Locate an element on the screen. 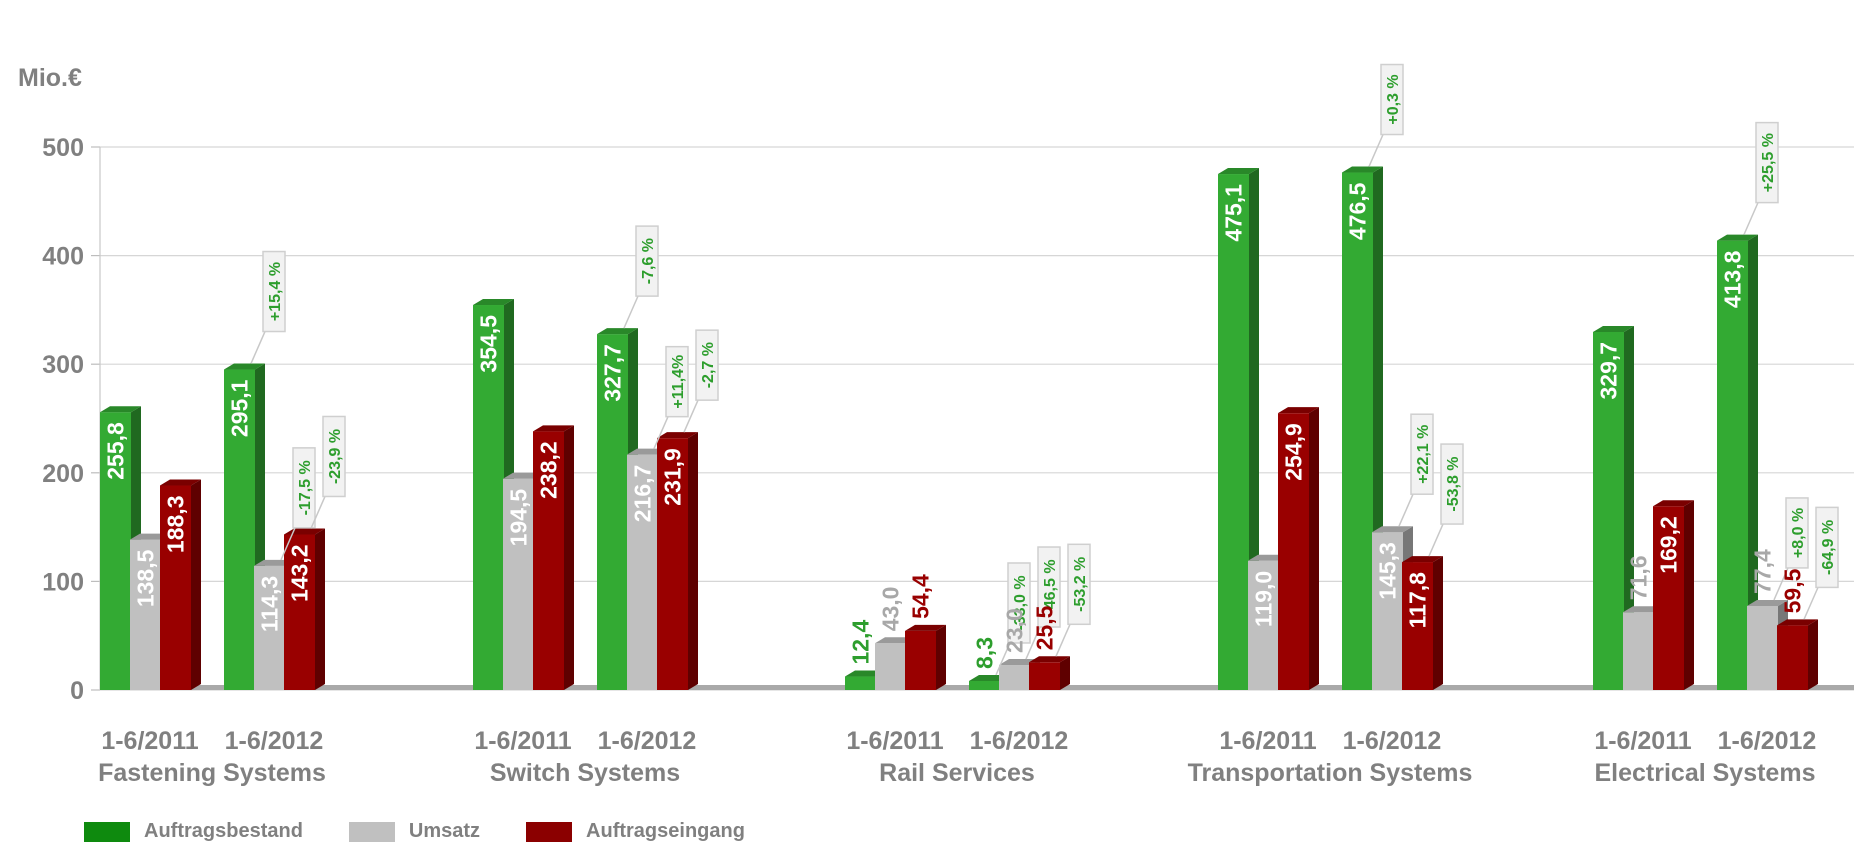  y-axis-label: Mio.€ is located at coordinates (50, 78).